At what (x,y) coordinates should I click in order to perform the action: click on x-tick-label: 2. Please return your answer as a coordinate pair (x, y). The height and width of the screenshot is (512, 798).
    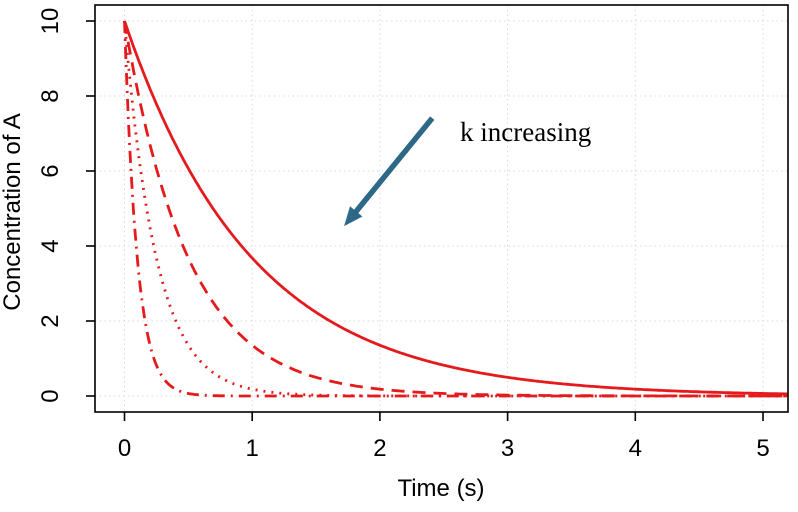
    Looking at the image, I should click on (379, 448).